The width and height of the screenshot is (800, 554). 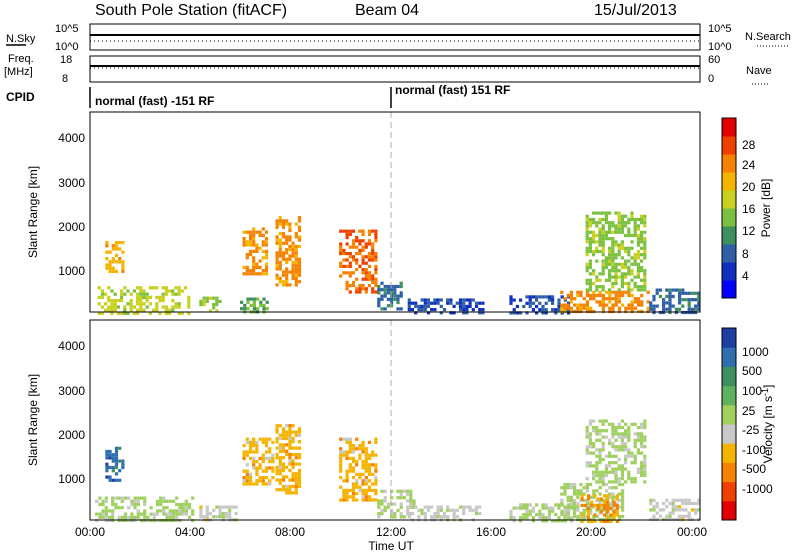 What do you see at coordinates (398, 38) in the screenshot?
I see `nsky-panel: N.Sky 10^5 10^0 10^5 10^0 N.Search` at bounding box center [398, 38].